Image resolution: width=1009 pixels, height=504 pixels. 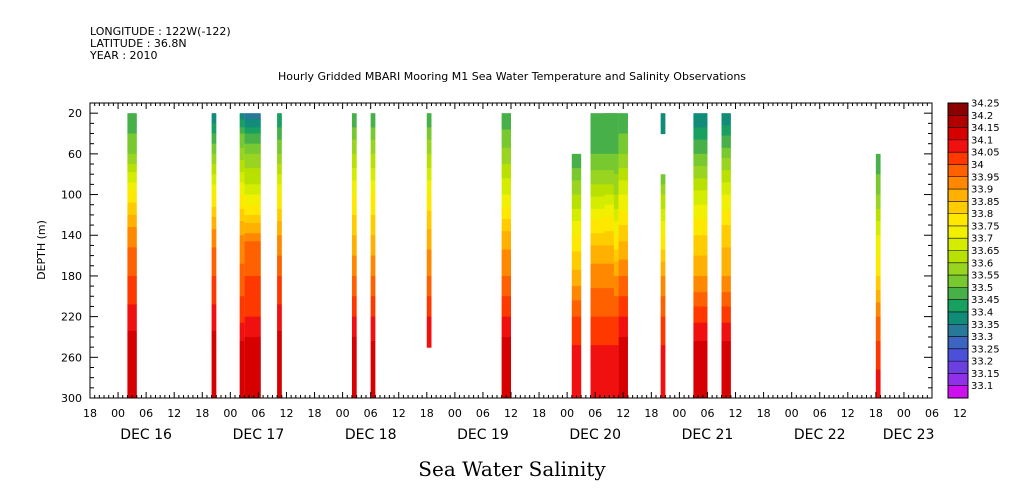 I want to click on colorbar-label: 34.2, so click(x=982, y=116).